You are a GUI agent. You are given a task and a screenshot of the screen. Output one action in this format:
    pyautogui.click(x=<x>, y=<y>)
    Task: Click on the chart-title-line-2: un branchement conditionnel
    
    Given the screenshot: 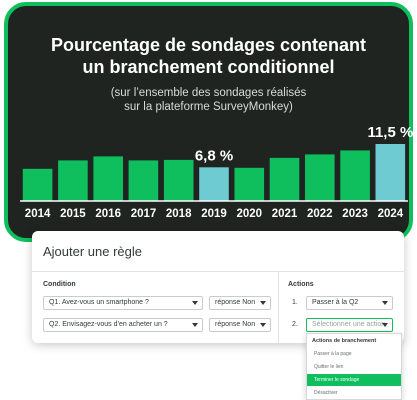 What is the action you would take?
    pyautogui.click(x=208, y=67)
    